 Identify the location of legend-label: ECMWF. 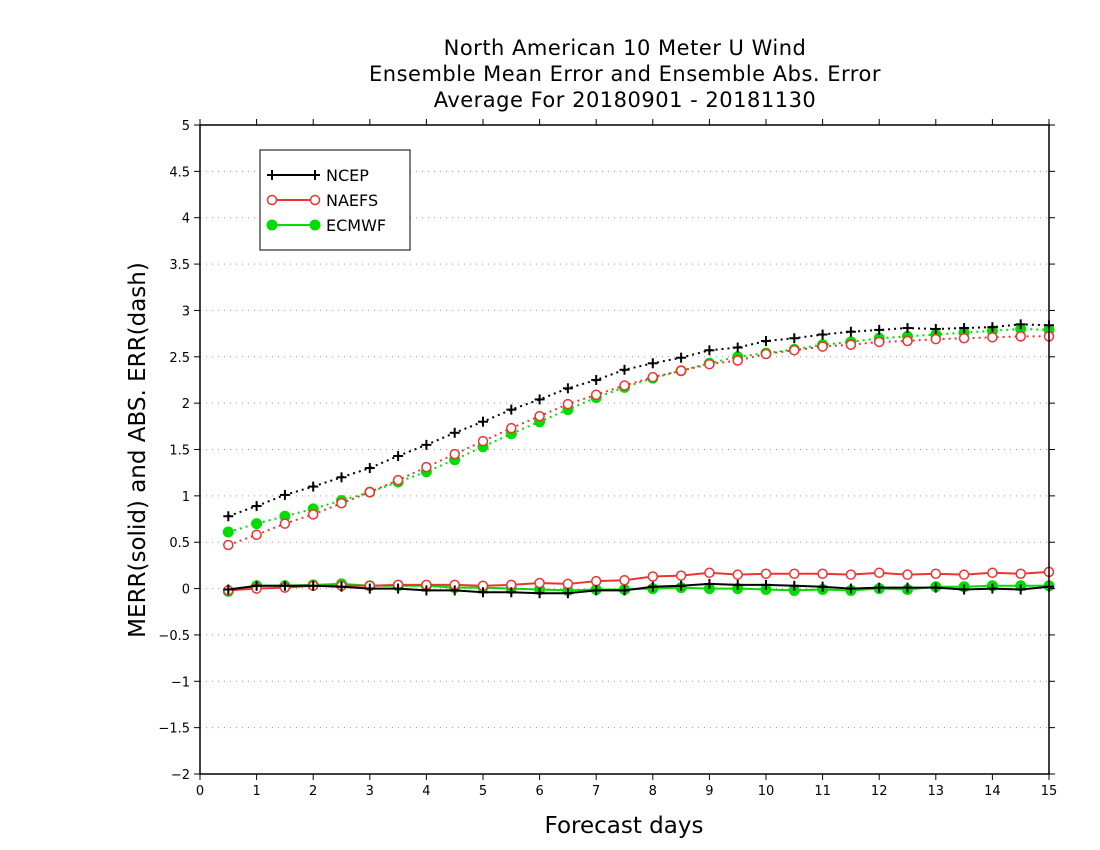
(356, 225).